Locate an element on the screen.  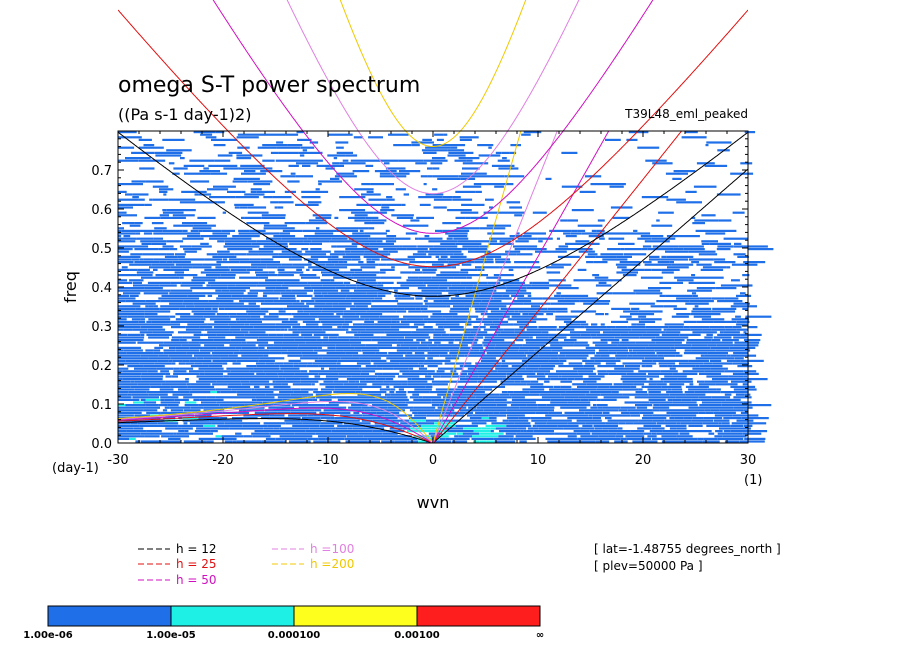
y-tick-label: 0.6 is located at coordinates (101, 210).